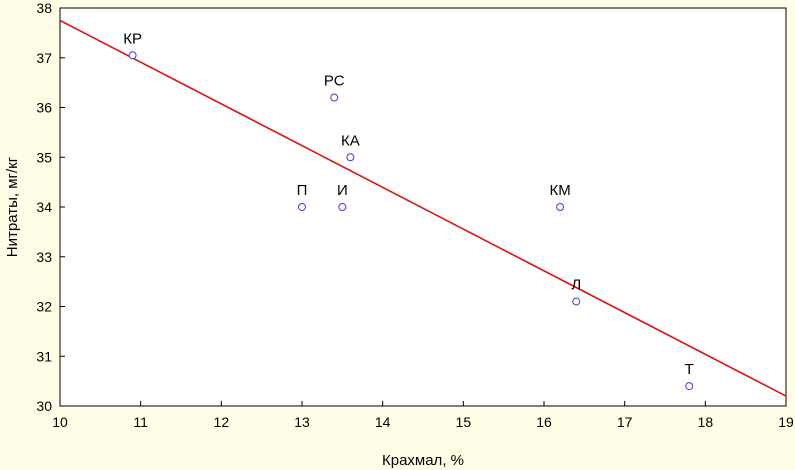  Describe the element at coordinates (423, 460) in the screenshot. I see `x-axis-title: Крахмал, %` at that location.